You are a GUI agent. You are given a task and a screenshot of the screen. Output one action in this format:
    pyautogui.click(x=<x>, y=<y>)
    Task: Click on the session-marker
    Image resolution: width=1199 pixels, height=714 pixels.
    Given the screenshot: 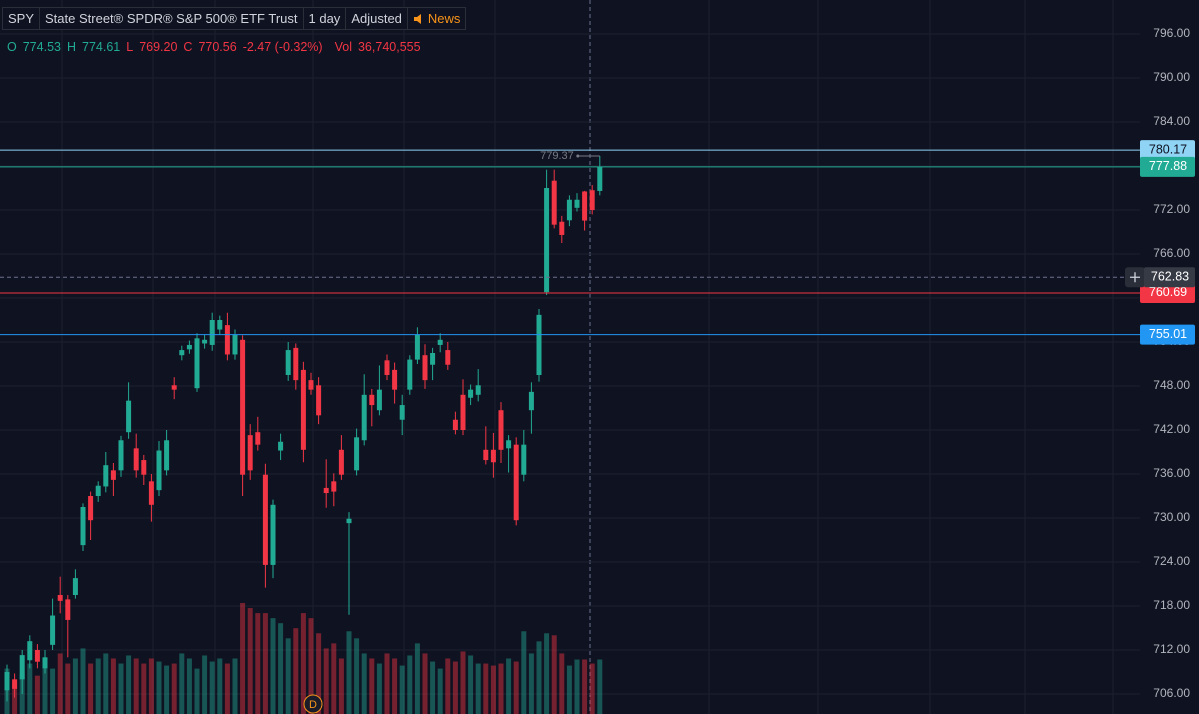 What is the action you would take?
    pyautogui.click(x=313, y=704)
    